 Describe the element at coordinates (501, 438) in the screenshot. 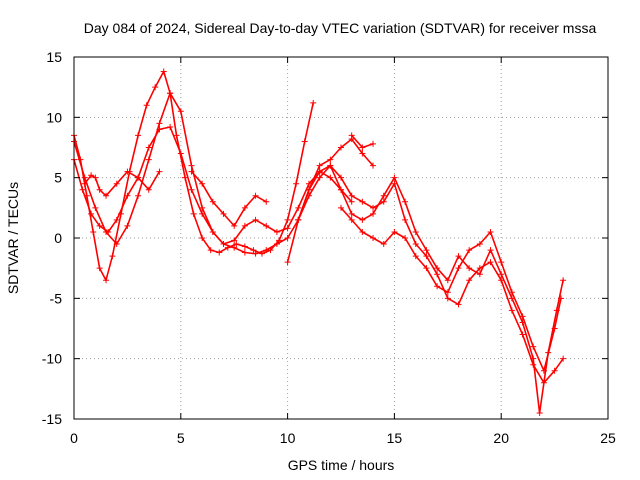

I see `x-tick-label: 20` at that location.